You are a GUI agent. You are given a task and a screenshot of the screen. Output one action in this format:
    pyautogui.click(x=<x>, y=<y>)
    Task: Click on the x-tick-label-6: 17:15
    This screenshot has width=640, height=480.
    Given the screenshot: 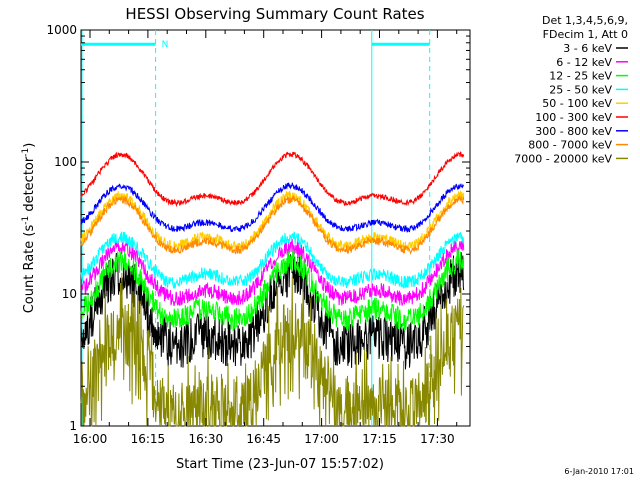 What is the action you would take?
    pyautogui.click(x=379, y=439)
    